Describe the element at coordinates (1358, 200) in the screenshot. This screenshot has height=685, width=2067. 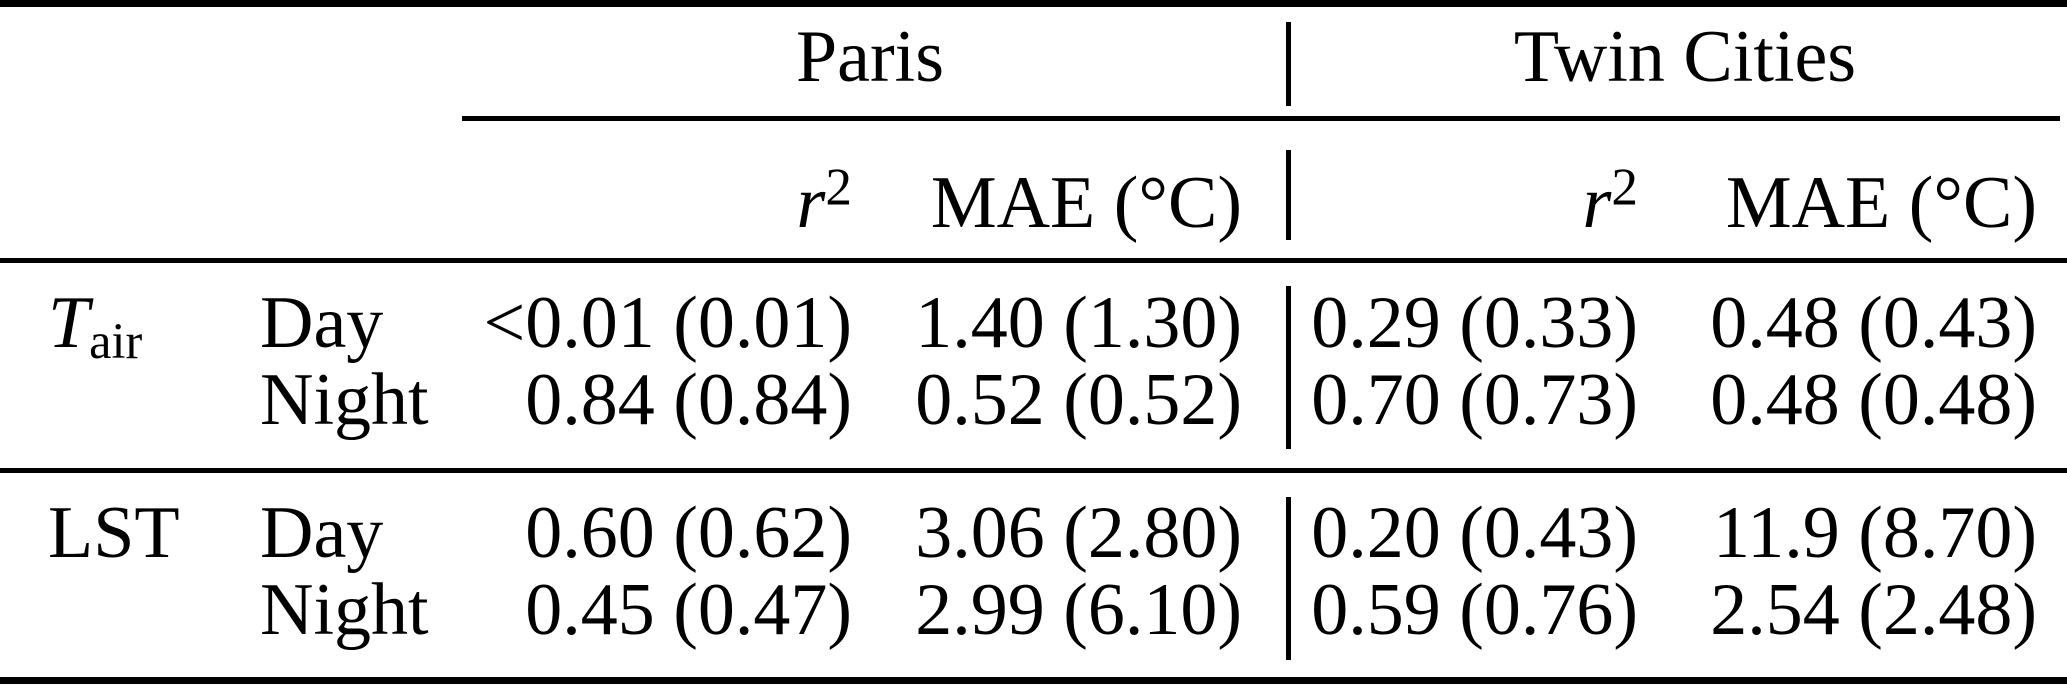
I see `header-twin-cities-r2: r2` at that location.